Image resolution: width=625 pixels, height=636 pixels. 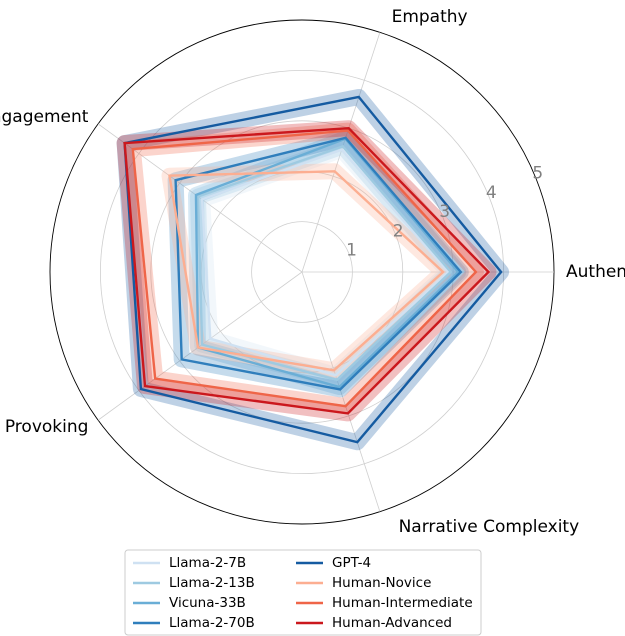 I want to click on spoke-empathy, so click(x=341, y=152).